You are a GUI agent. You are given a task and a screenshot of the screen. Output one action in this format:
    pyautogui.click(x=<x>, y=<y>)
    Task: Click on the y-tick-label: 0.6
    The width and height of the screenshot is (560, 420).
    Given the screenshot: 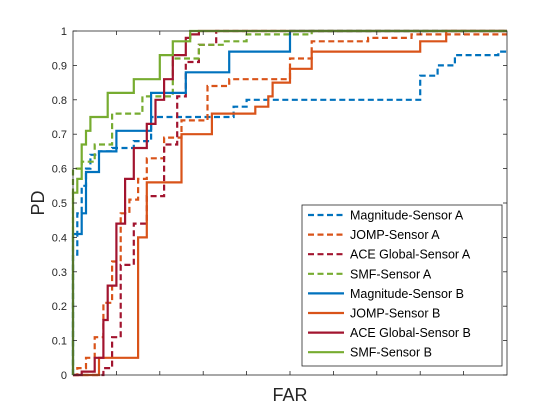 What is the action you would take?
    pyautogui.click(x=59, y=170)
    